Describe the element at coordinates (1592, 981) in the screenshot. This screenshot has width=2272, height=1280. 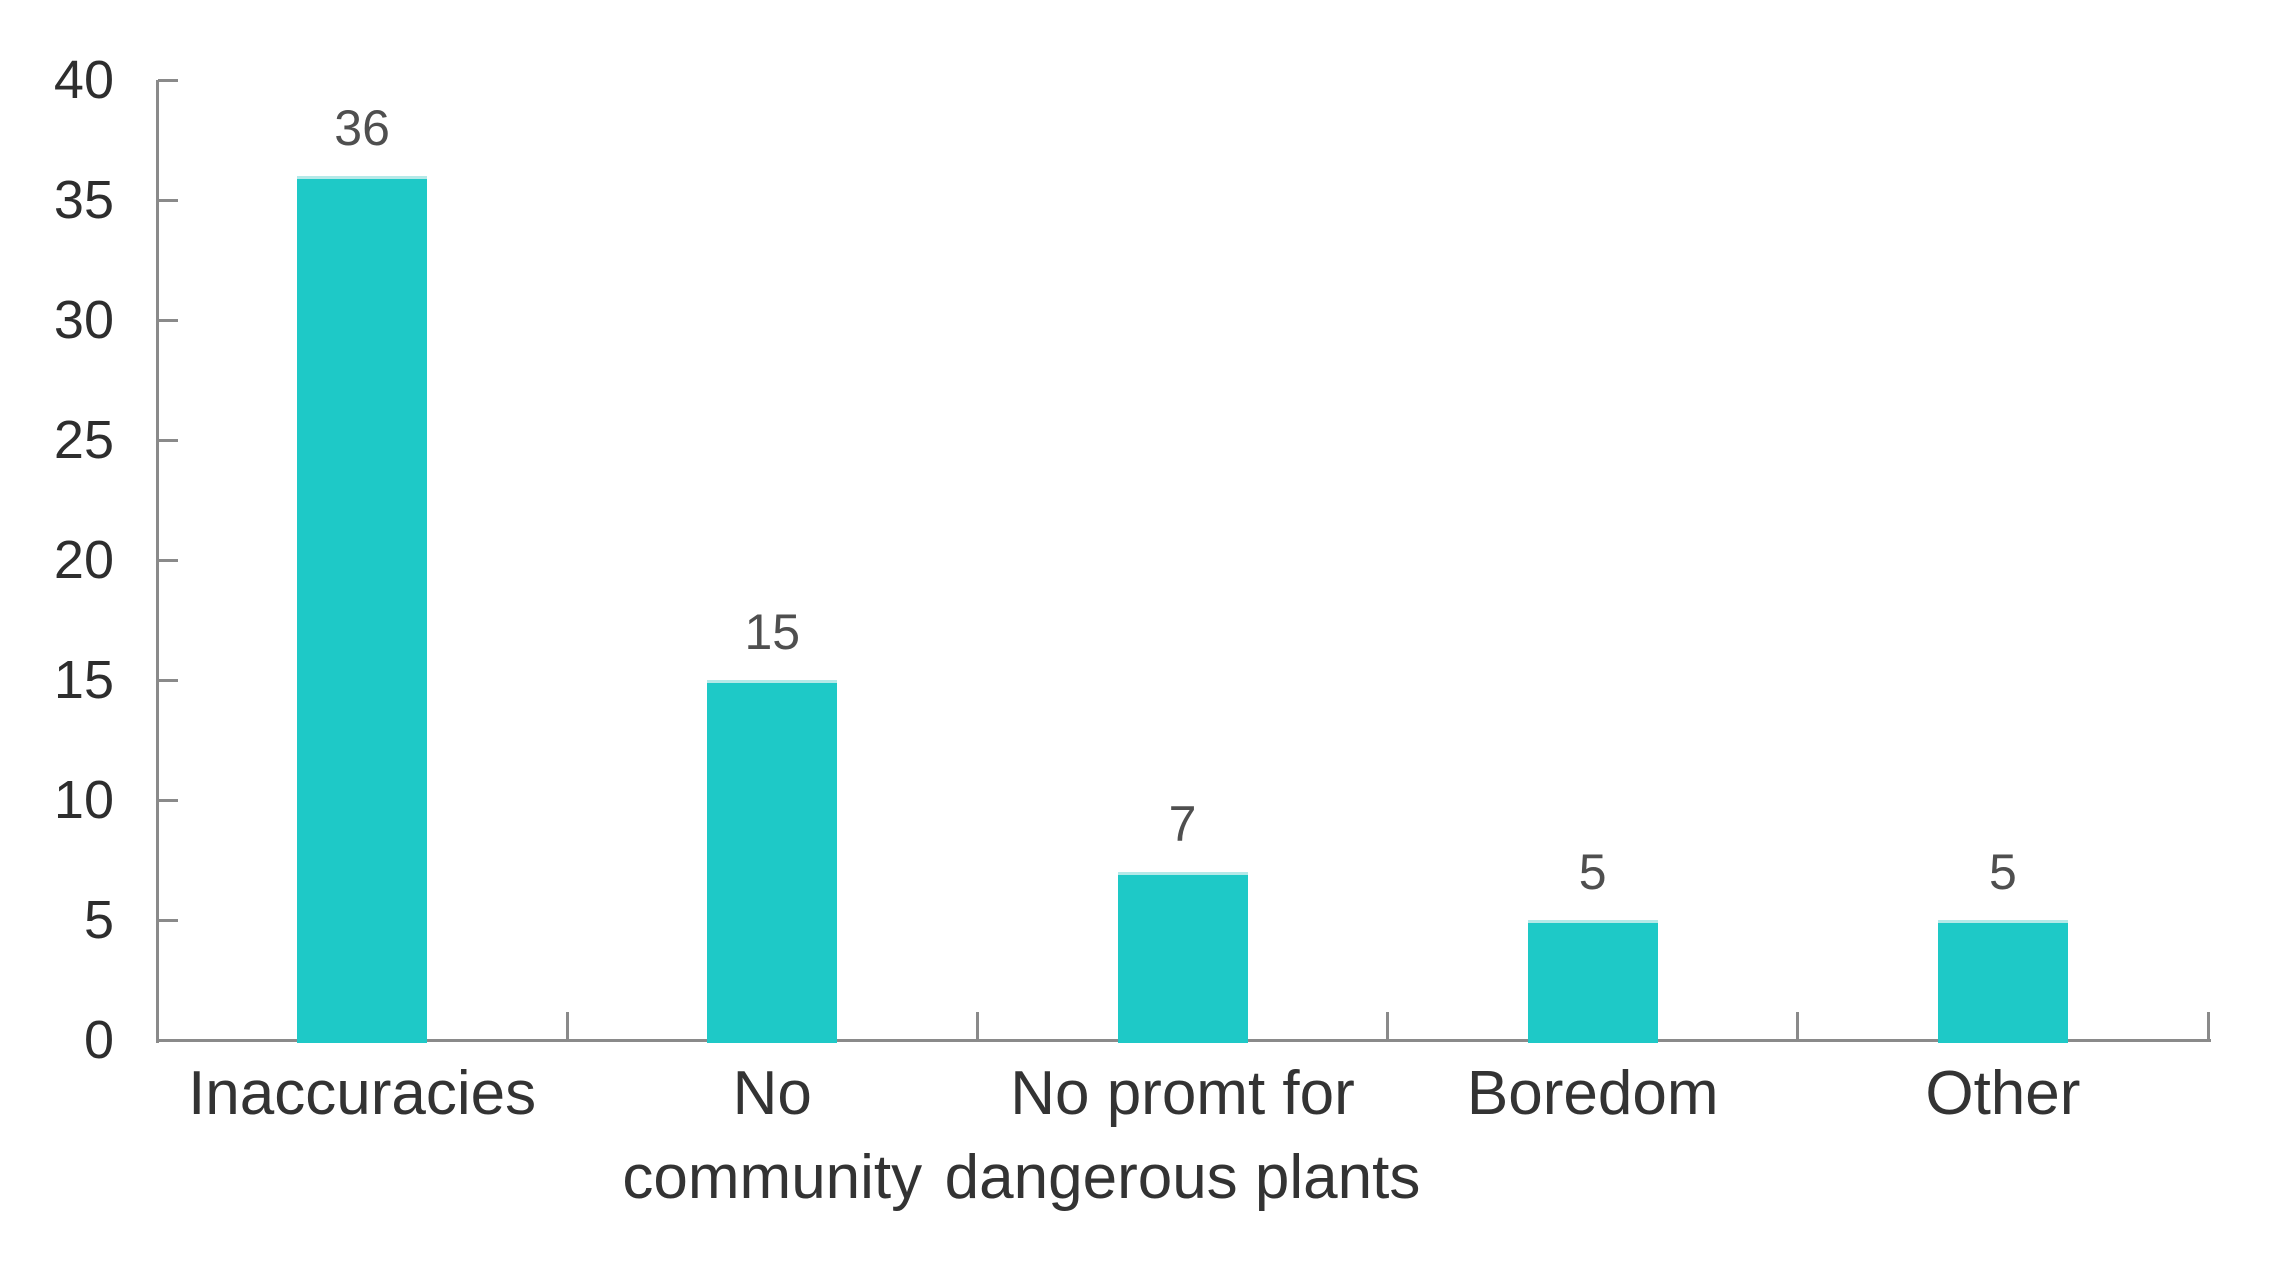
I see `bar-boredom` at that location.